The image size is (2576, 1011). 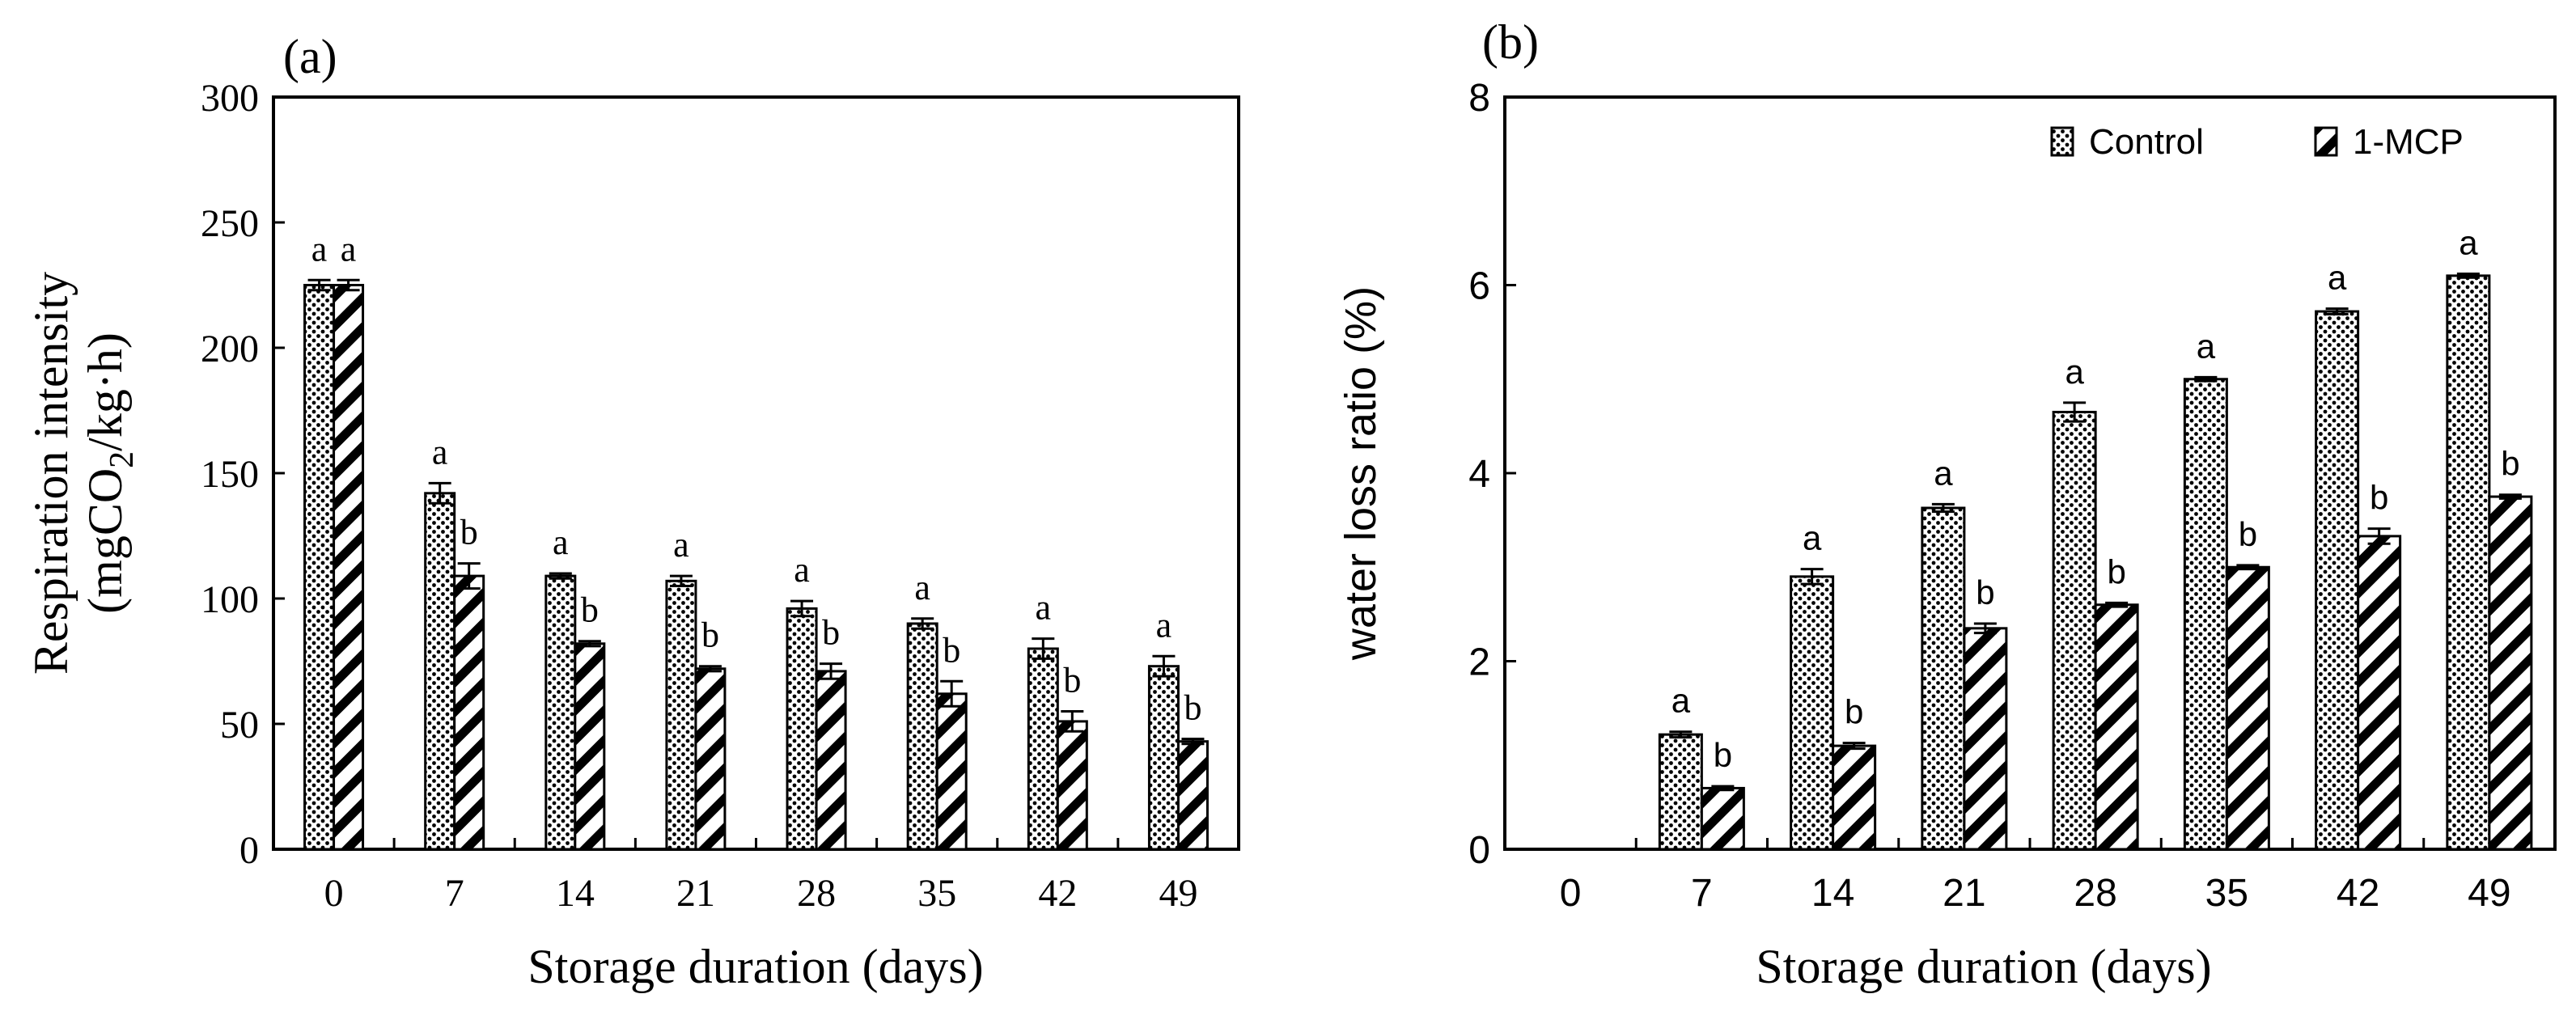 I want to click on panel-b-x-tick-label: 49, so click(x=2489, y=893).